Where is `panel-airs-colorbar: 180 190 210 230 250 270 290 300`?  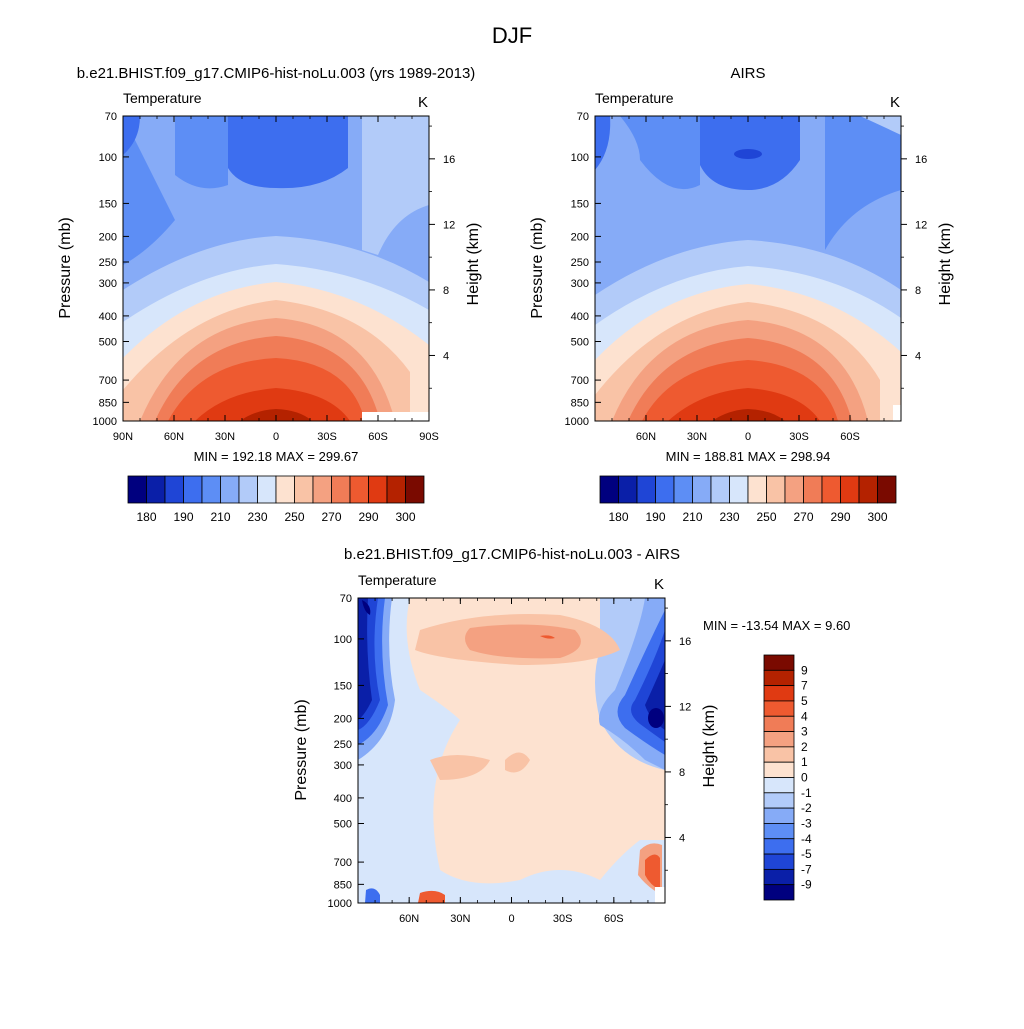 panel-airs-colorbar: 180 190 210 230 250 270 290 300 is located at coordinates (748, 499).